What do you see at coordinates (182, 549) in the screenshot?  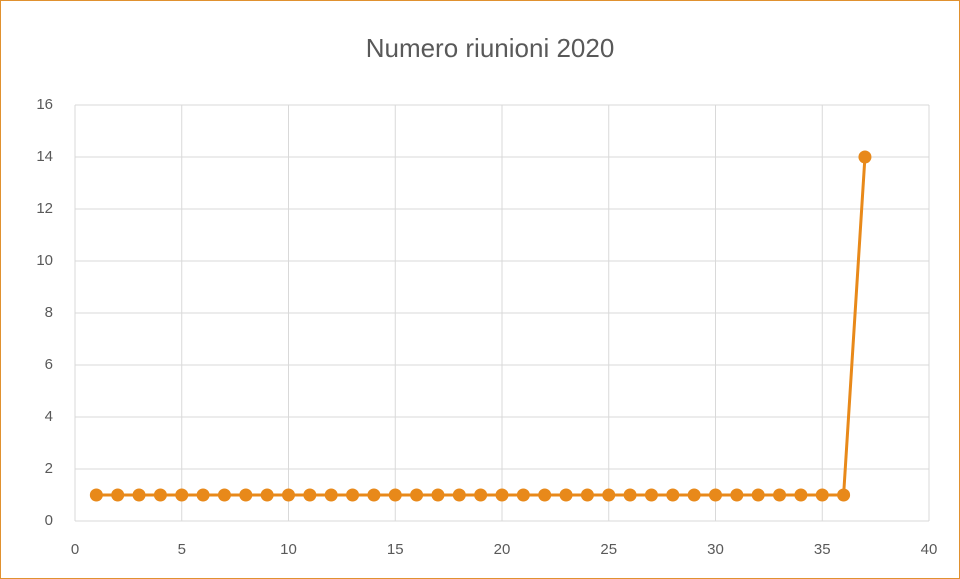 I see `x-tick-label: 5` at bounding box center [182, 549].